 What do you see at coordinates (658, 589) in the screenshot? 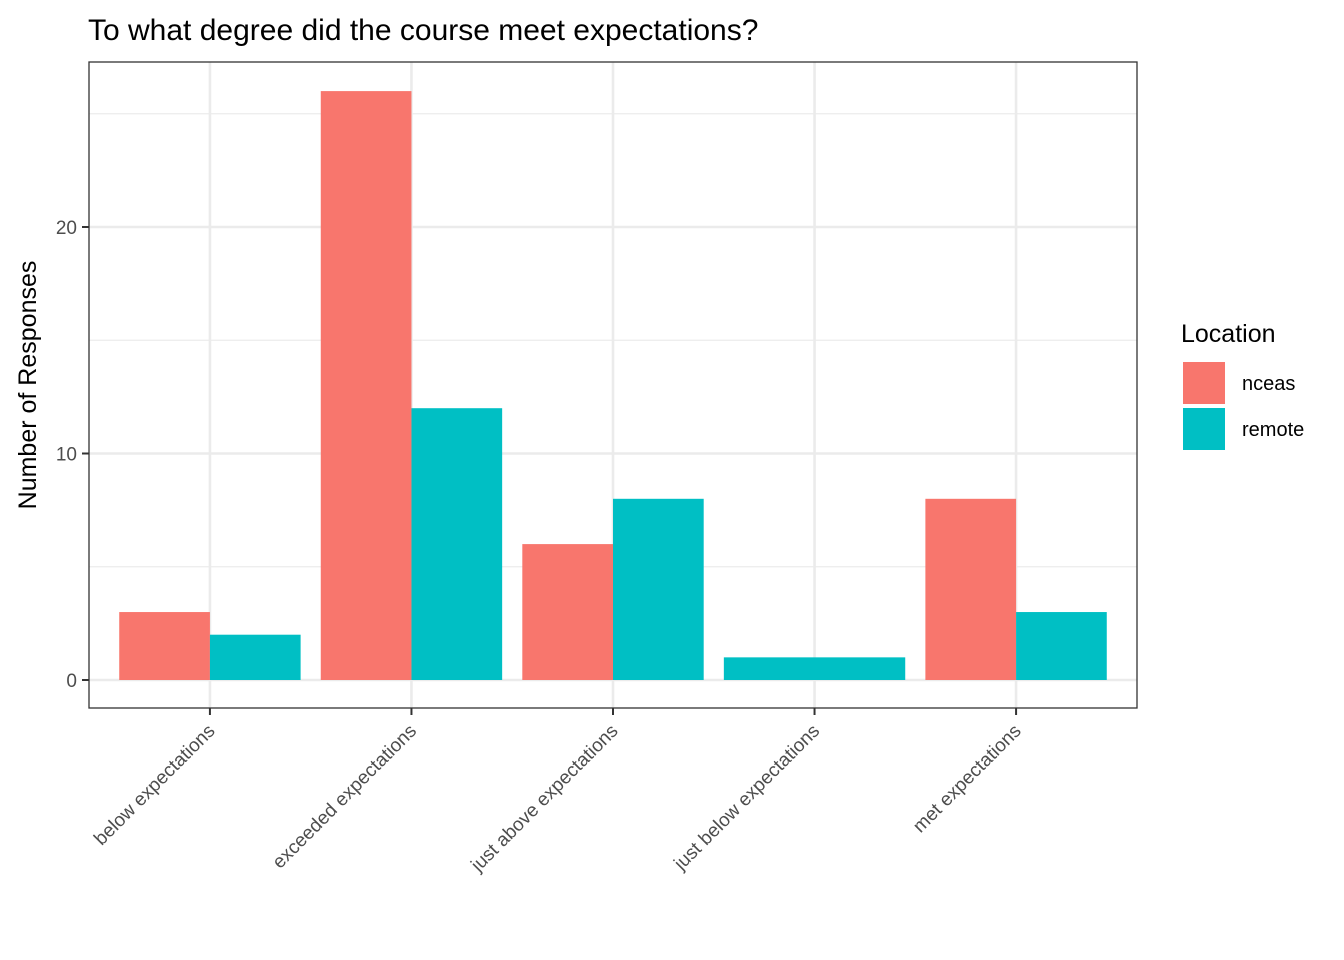
I see `bar-remote-just-above-expectations` at bounding box center [658, 589].